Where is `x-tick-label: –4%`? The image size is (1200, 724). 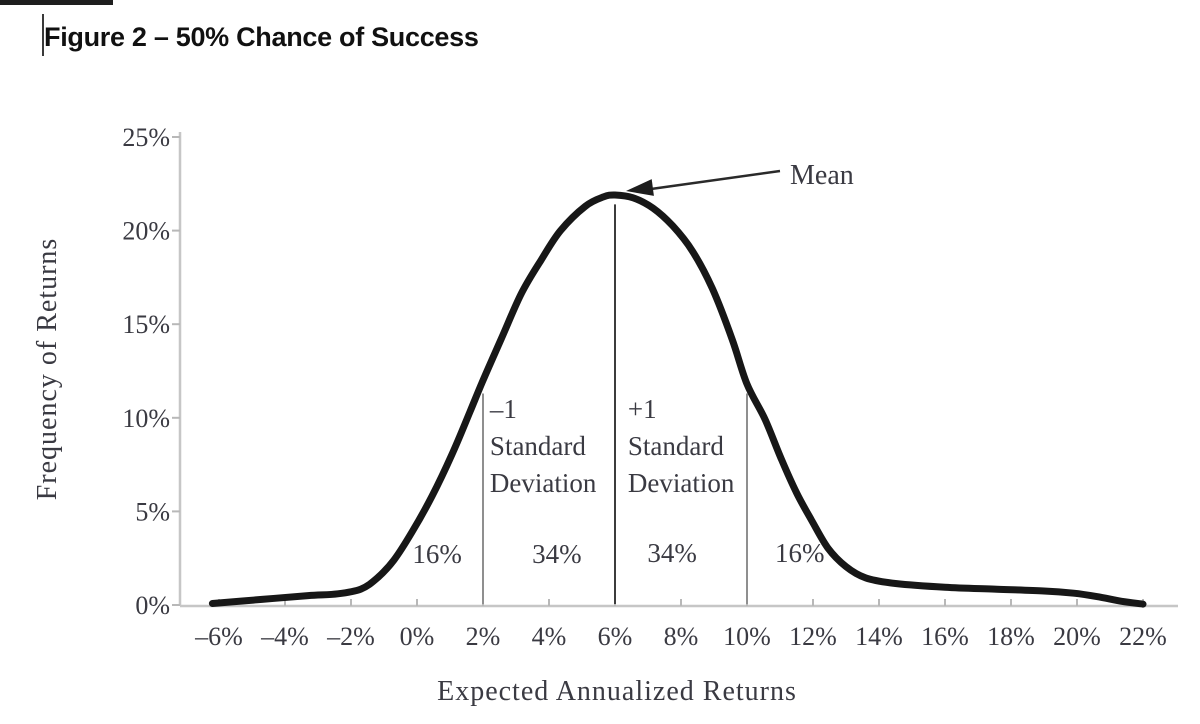
x-tick-label: –4% is located at coordinates (284, 636).